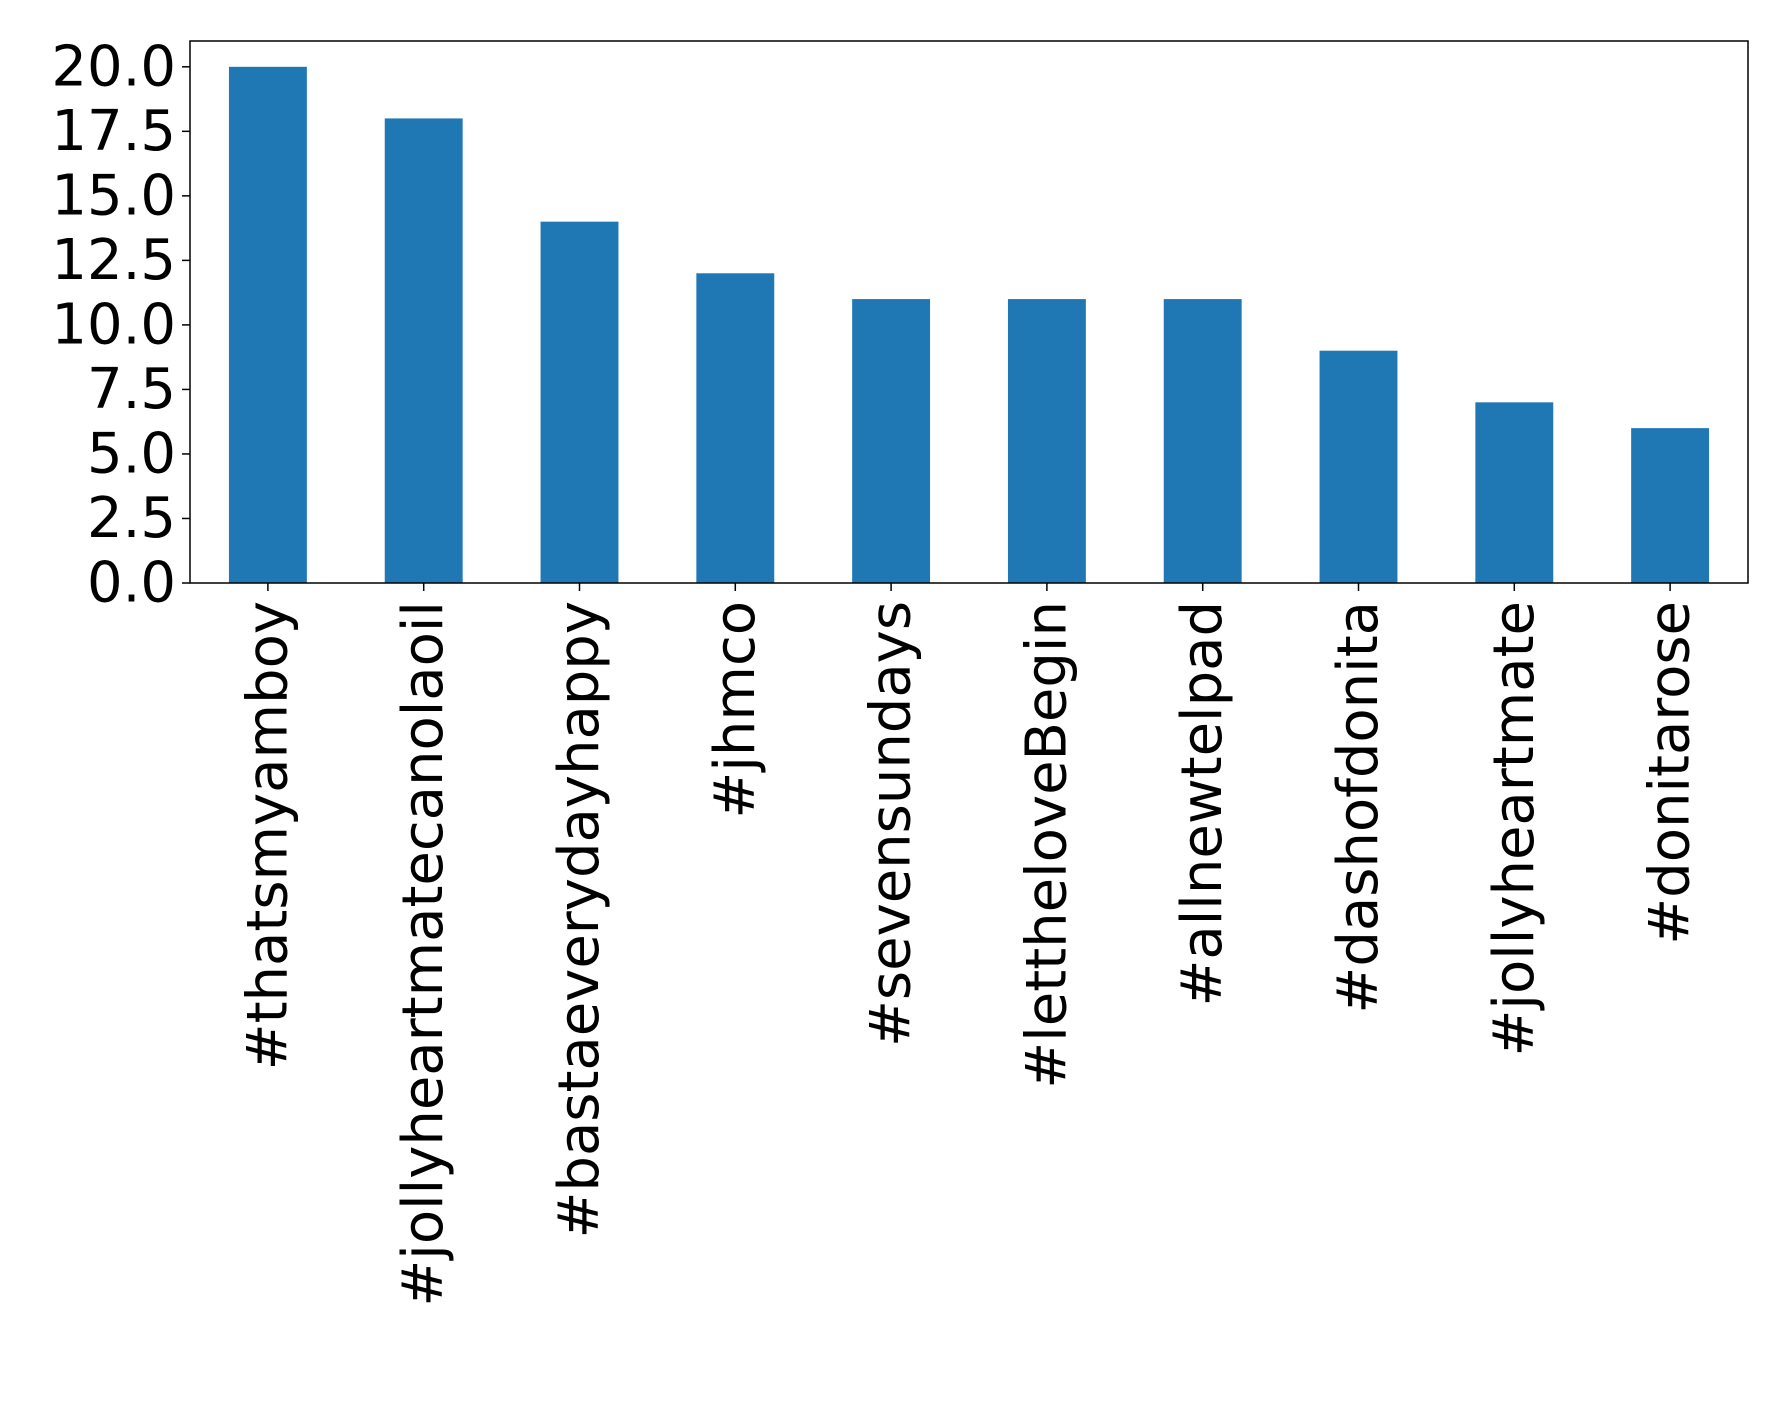 The height and width of the screenshot is (1416, 1778). Describe the element at coordinates (1202, 803) in the screenshot. I see `x-tick-label-6: #allnewtelpad` at that location.